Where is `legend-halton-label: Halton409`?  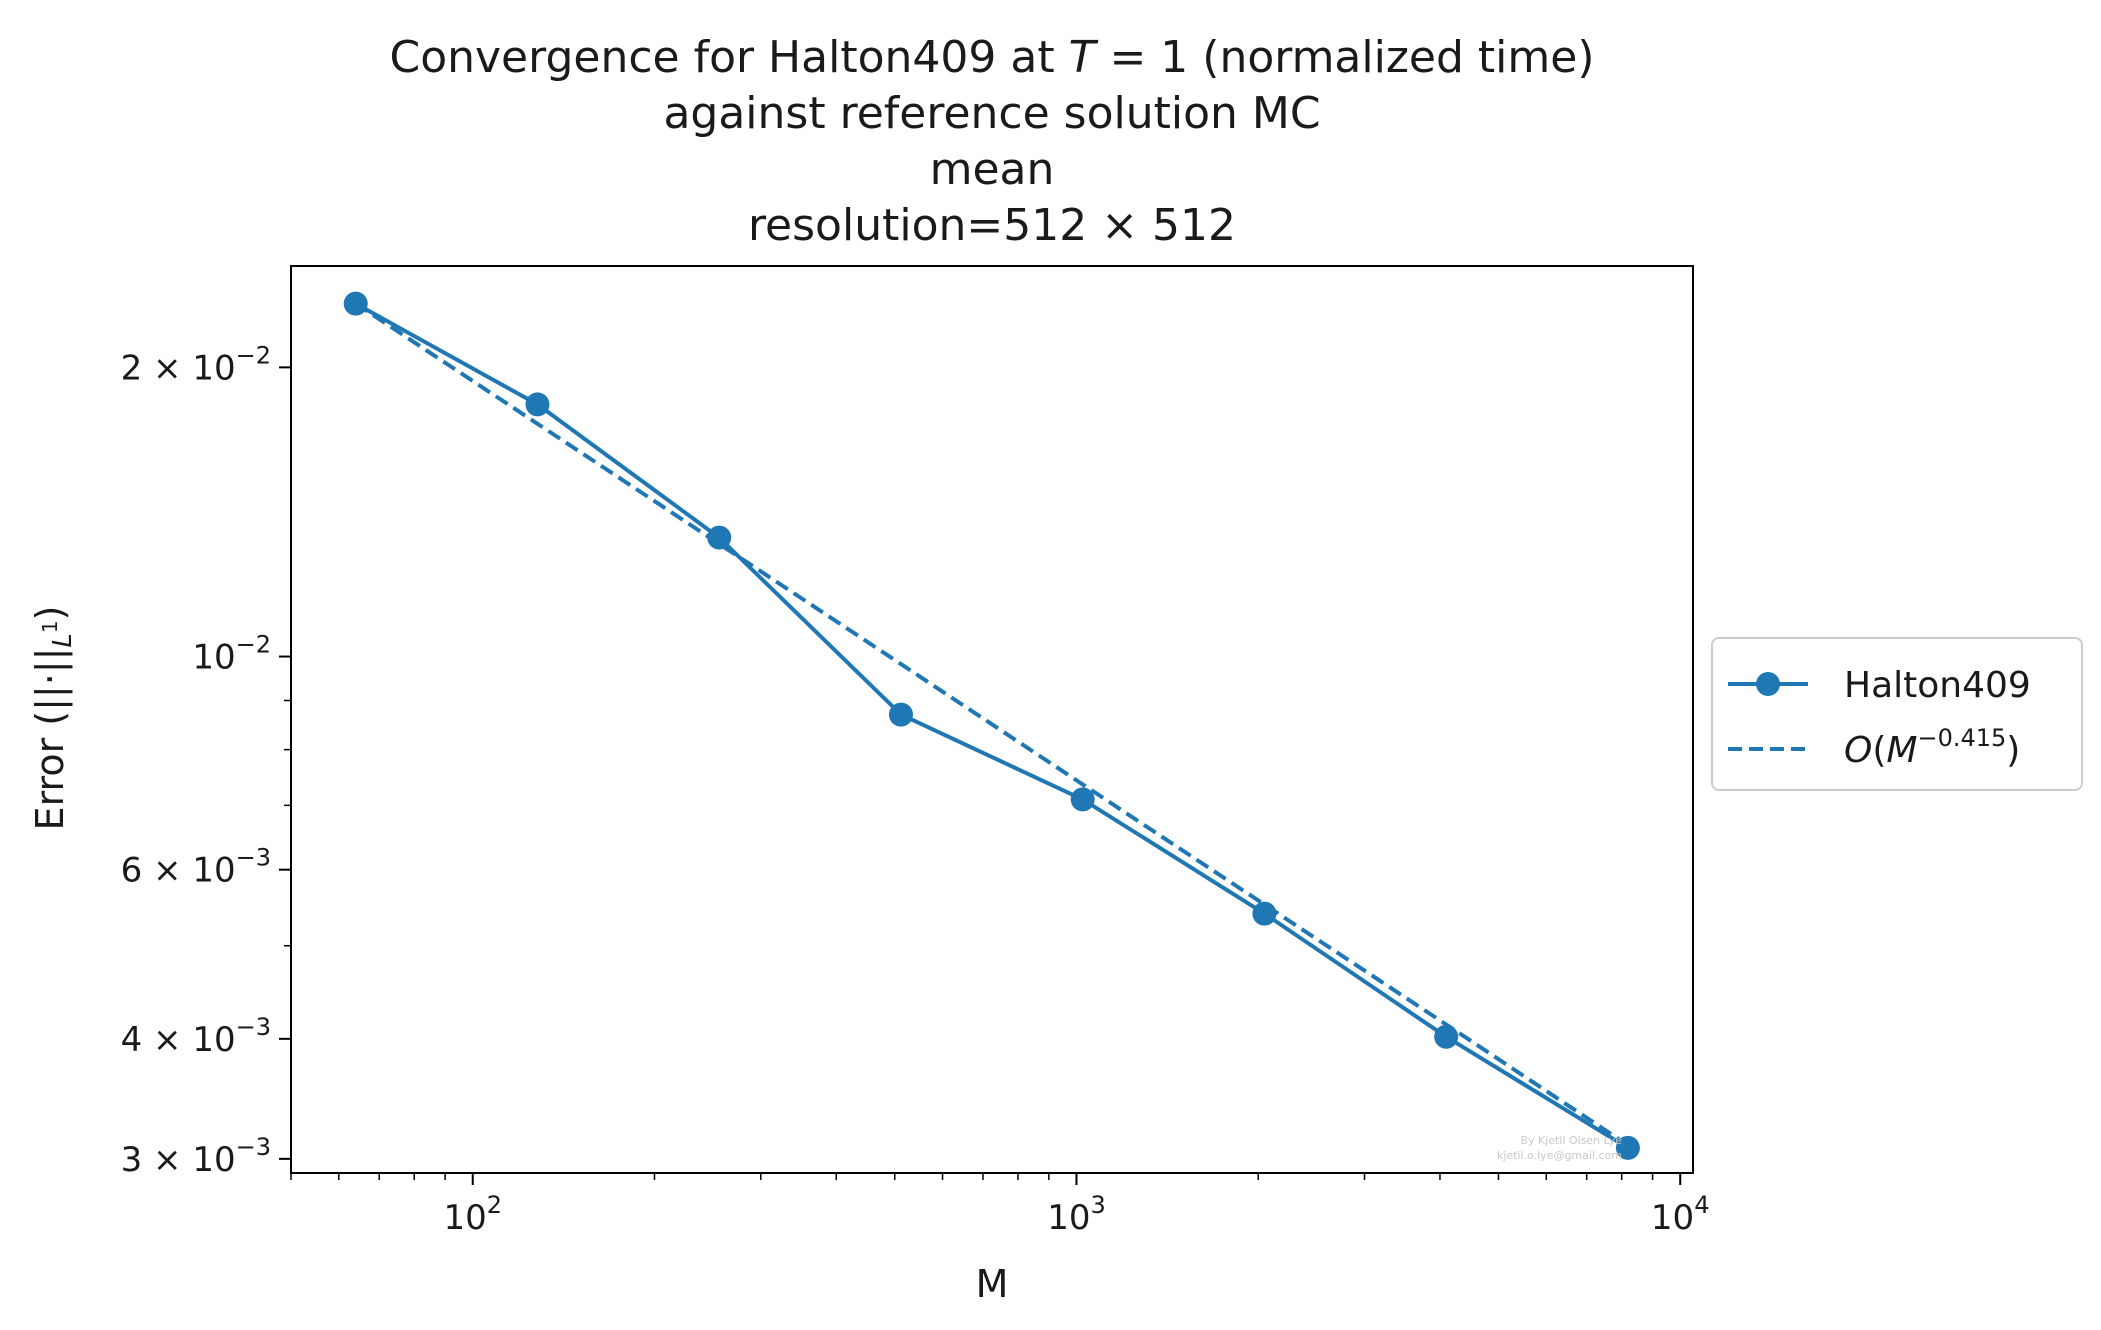
legend-halton-label: Halton409 is located at coordinates (1937, 685).